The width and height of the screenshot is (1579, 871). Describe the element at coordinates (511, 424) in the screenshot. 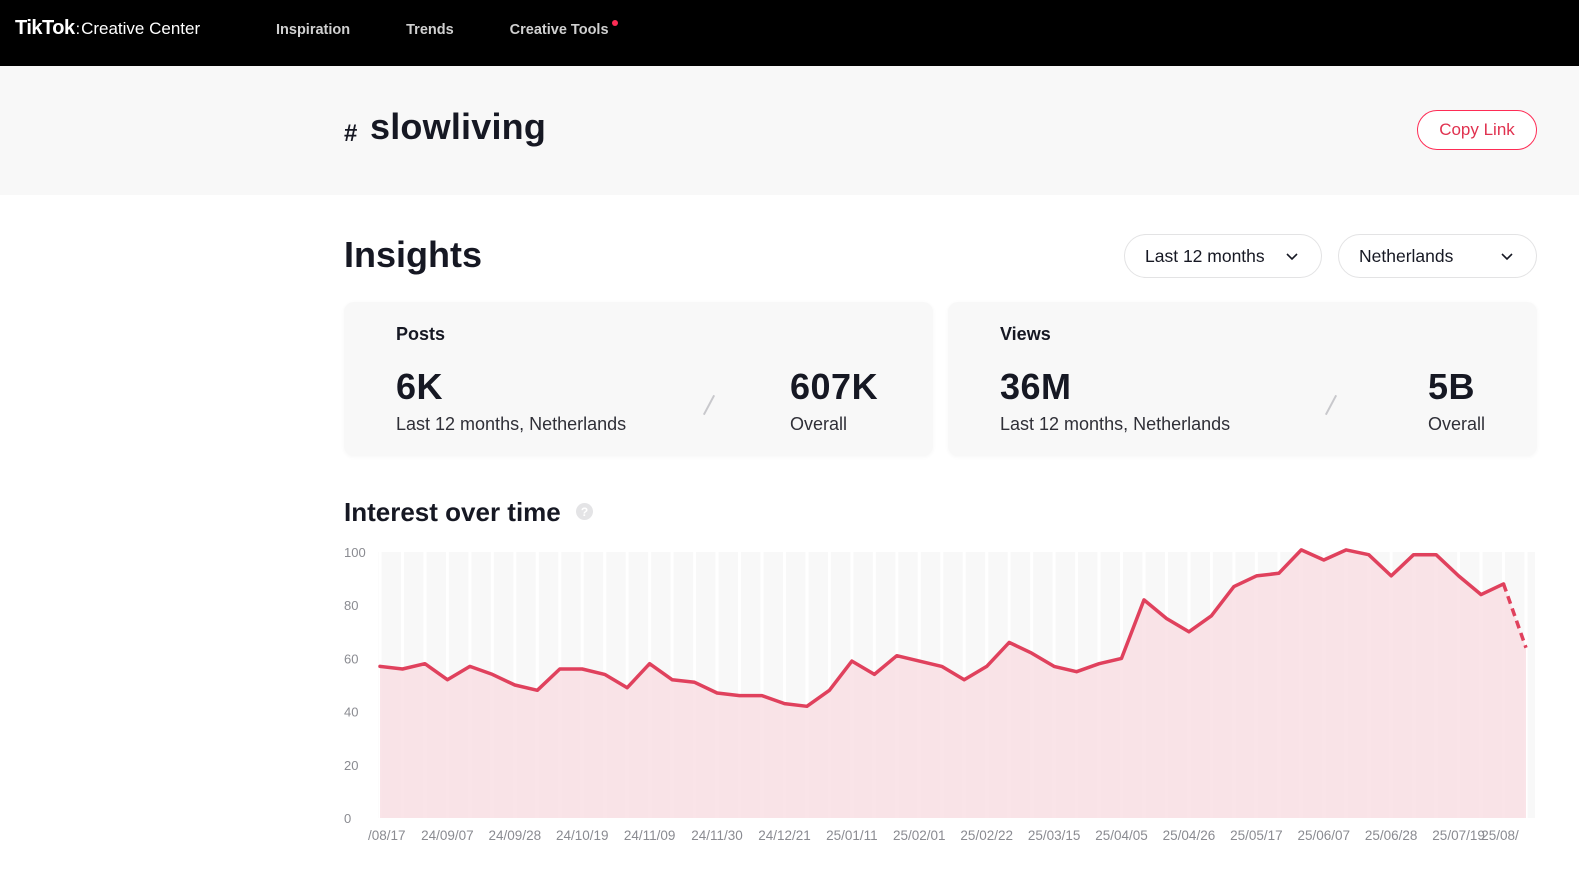

I see `posts-period-sub: Last 12 months, Netherlands` at that location.